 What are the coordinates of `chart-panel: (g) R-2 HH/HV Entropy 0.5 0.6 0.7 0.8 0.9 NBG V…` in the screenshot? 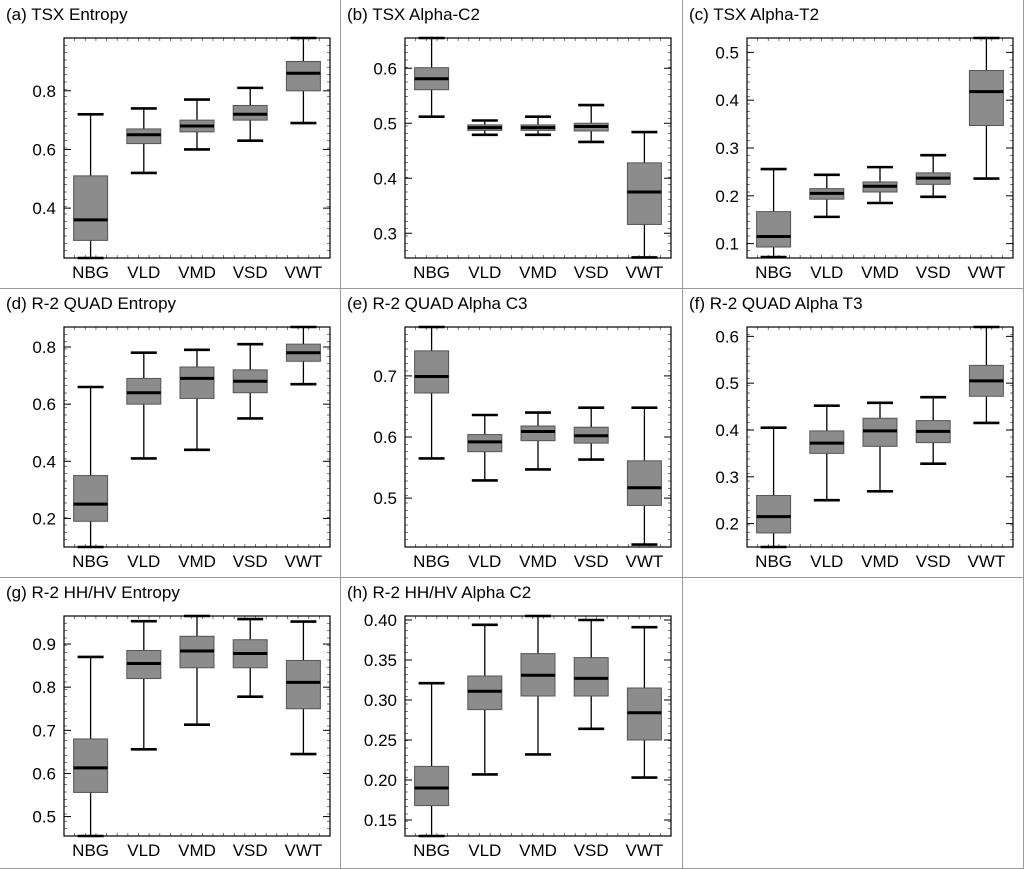 It's located at (170, 723).